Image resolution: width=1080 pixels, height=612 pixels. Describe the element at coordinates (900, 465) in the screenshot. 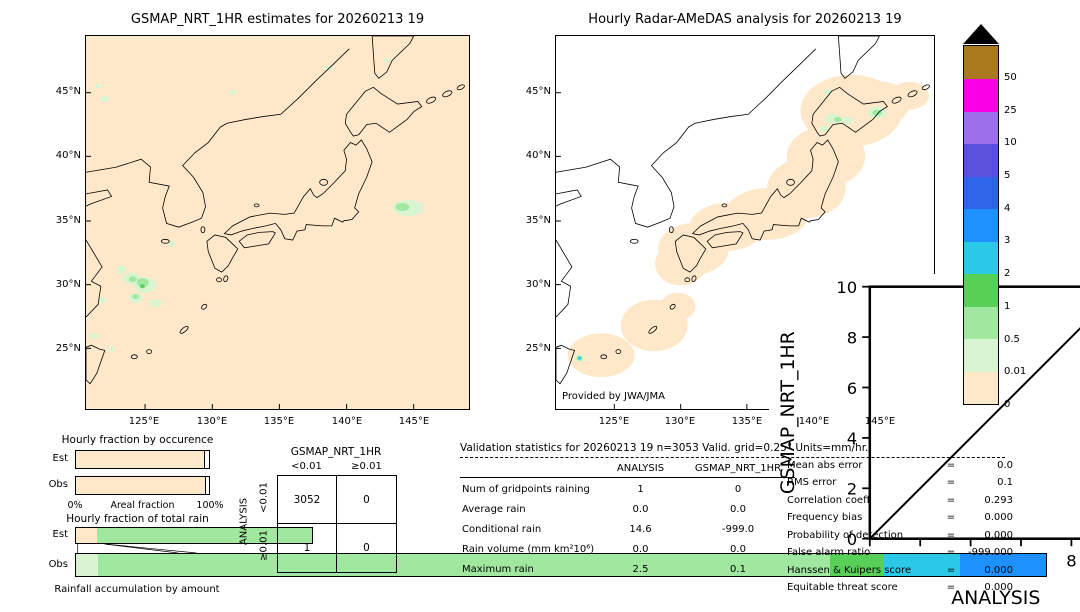

I see `score-line: Mean abs error = 0.0` at that location.